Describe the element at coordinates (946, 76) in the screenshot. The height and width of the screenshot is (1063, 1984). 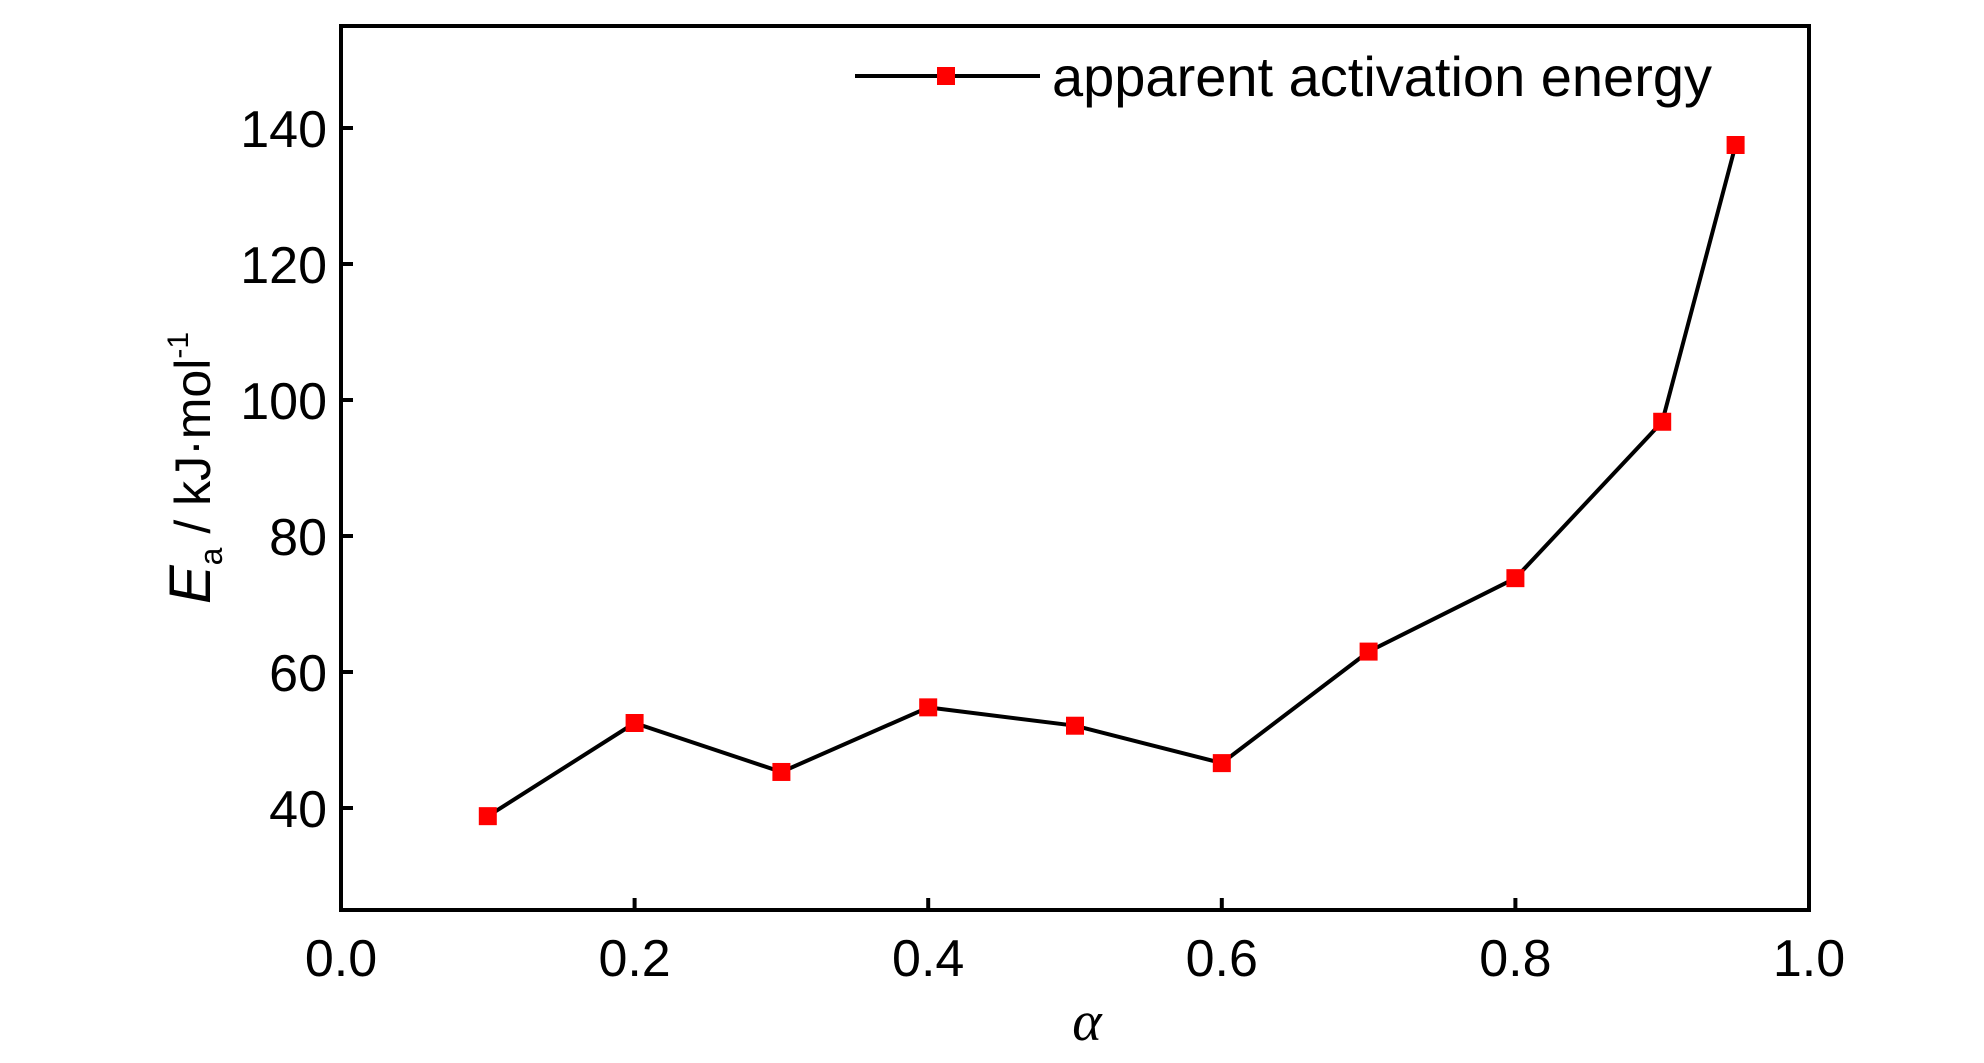
I see `legend-marker` at that location.